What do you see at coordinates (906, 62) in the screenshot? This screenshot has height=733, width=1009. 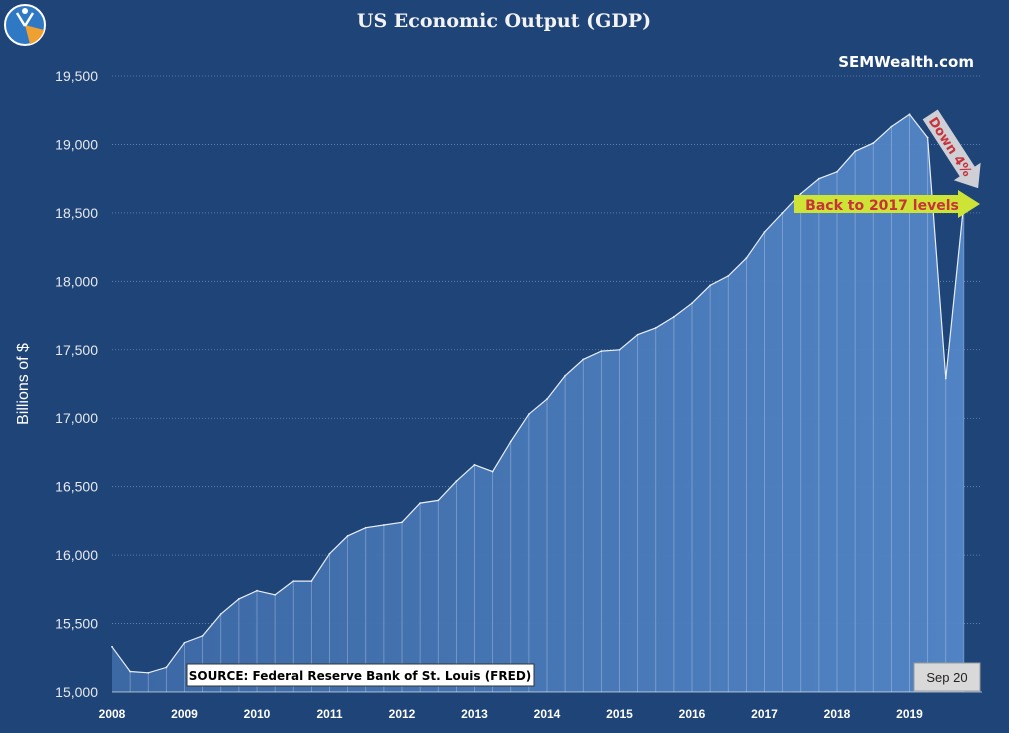 I see `brand-site: SEMWealth.com` at bounding box center [906, 62].